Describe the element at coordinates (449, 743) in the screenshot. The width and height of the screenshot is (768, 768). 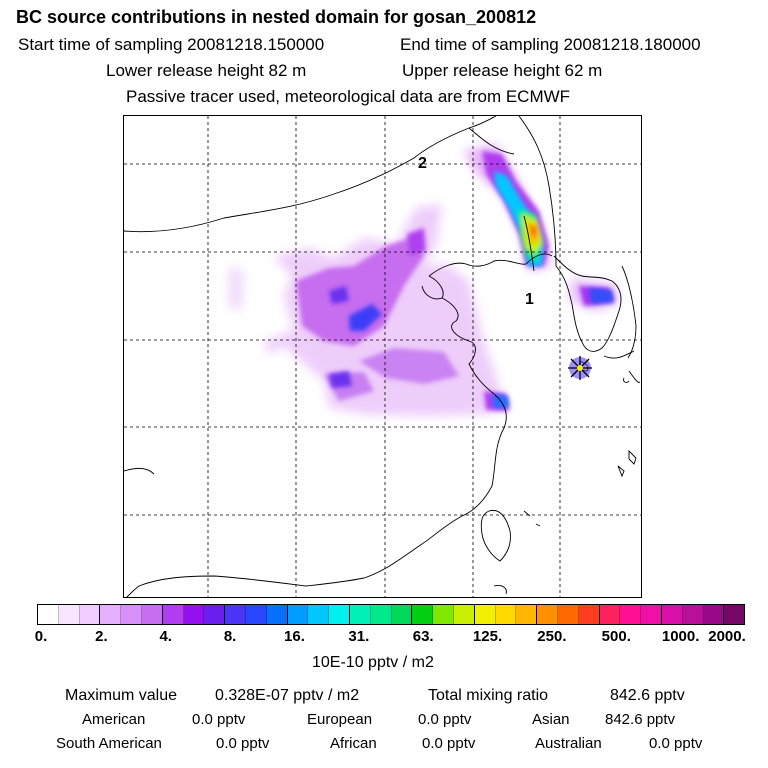
I see `source-value-african: 0.0 pptv` at that location.